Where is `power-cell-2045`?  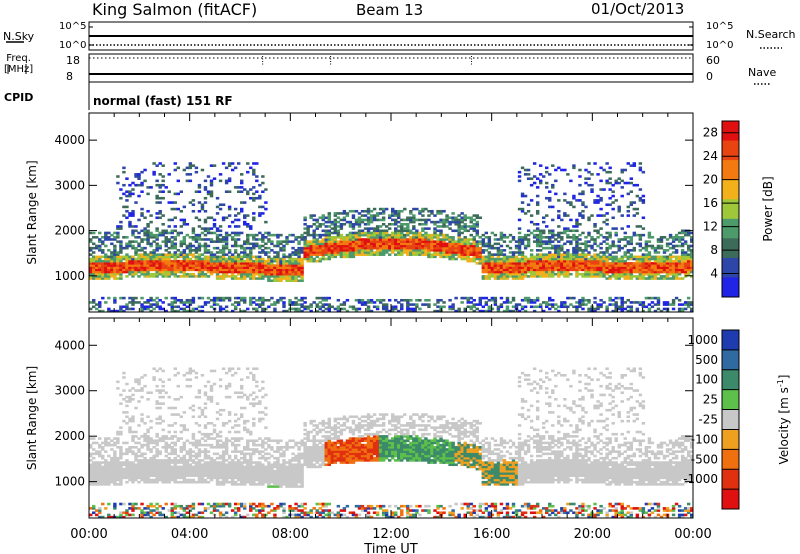
power-cell-2045 is located at coordinates (371, 248).